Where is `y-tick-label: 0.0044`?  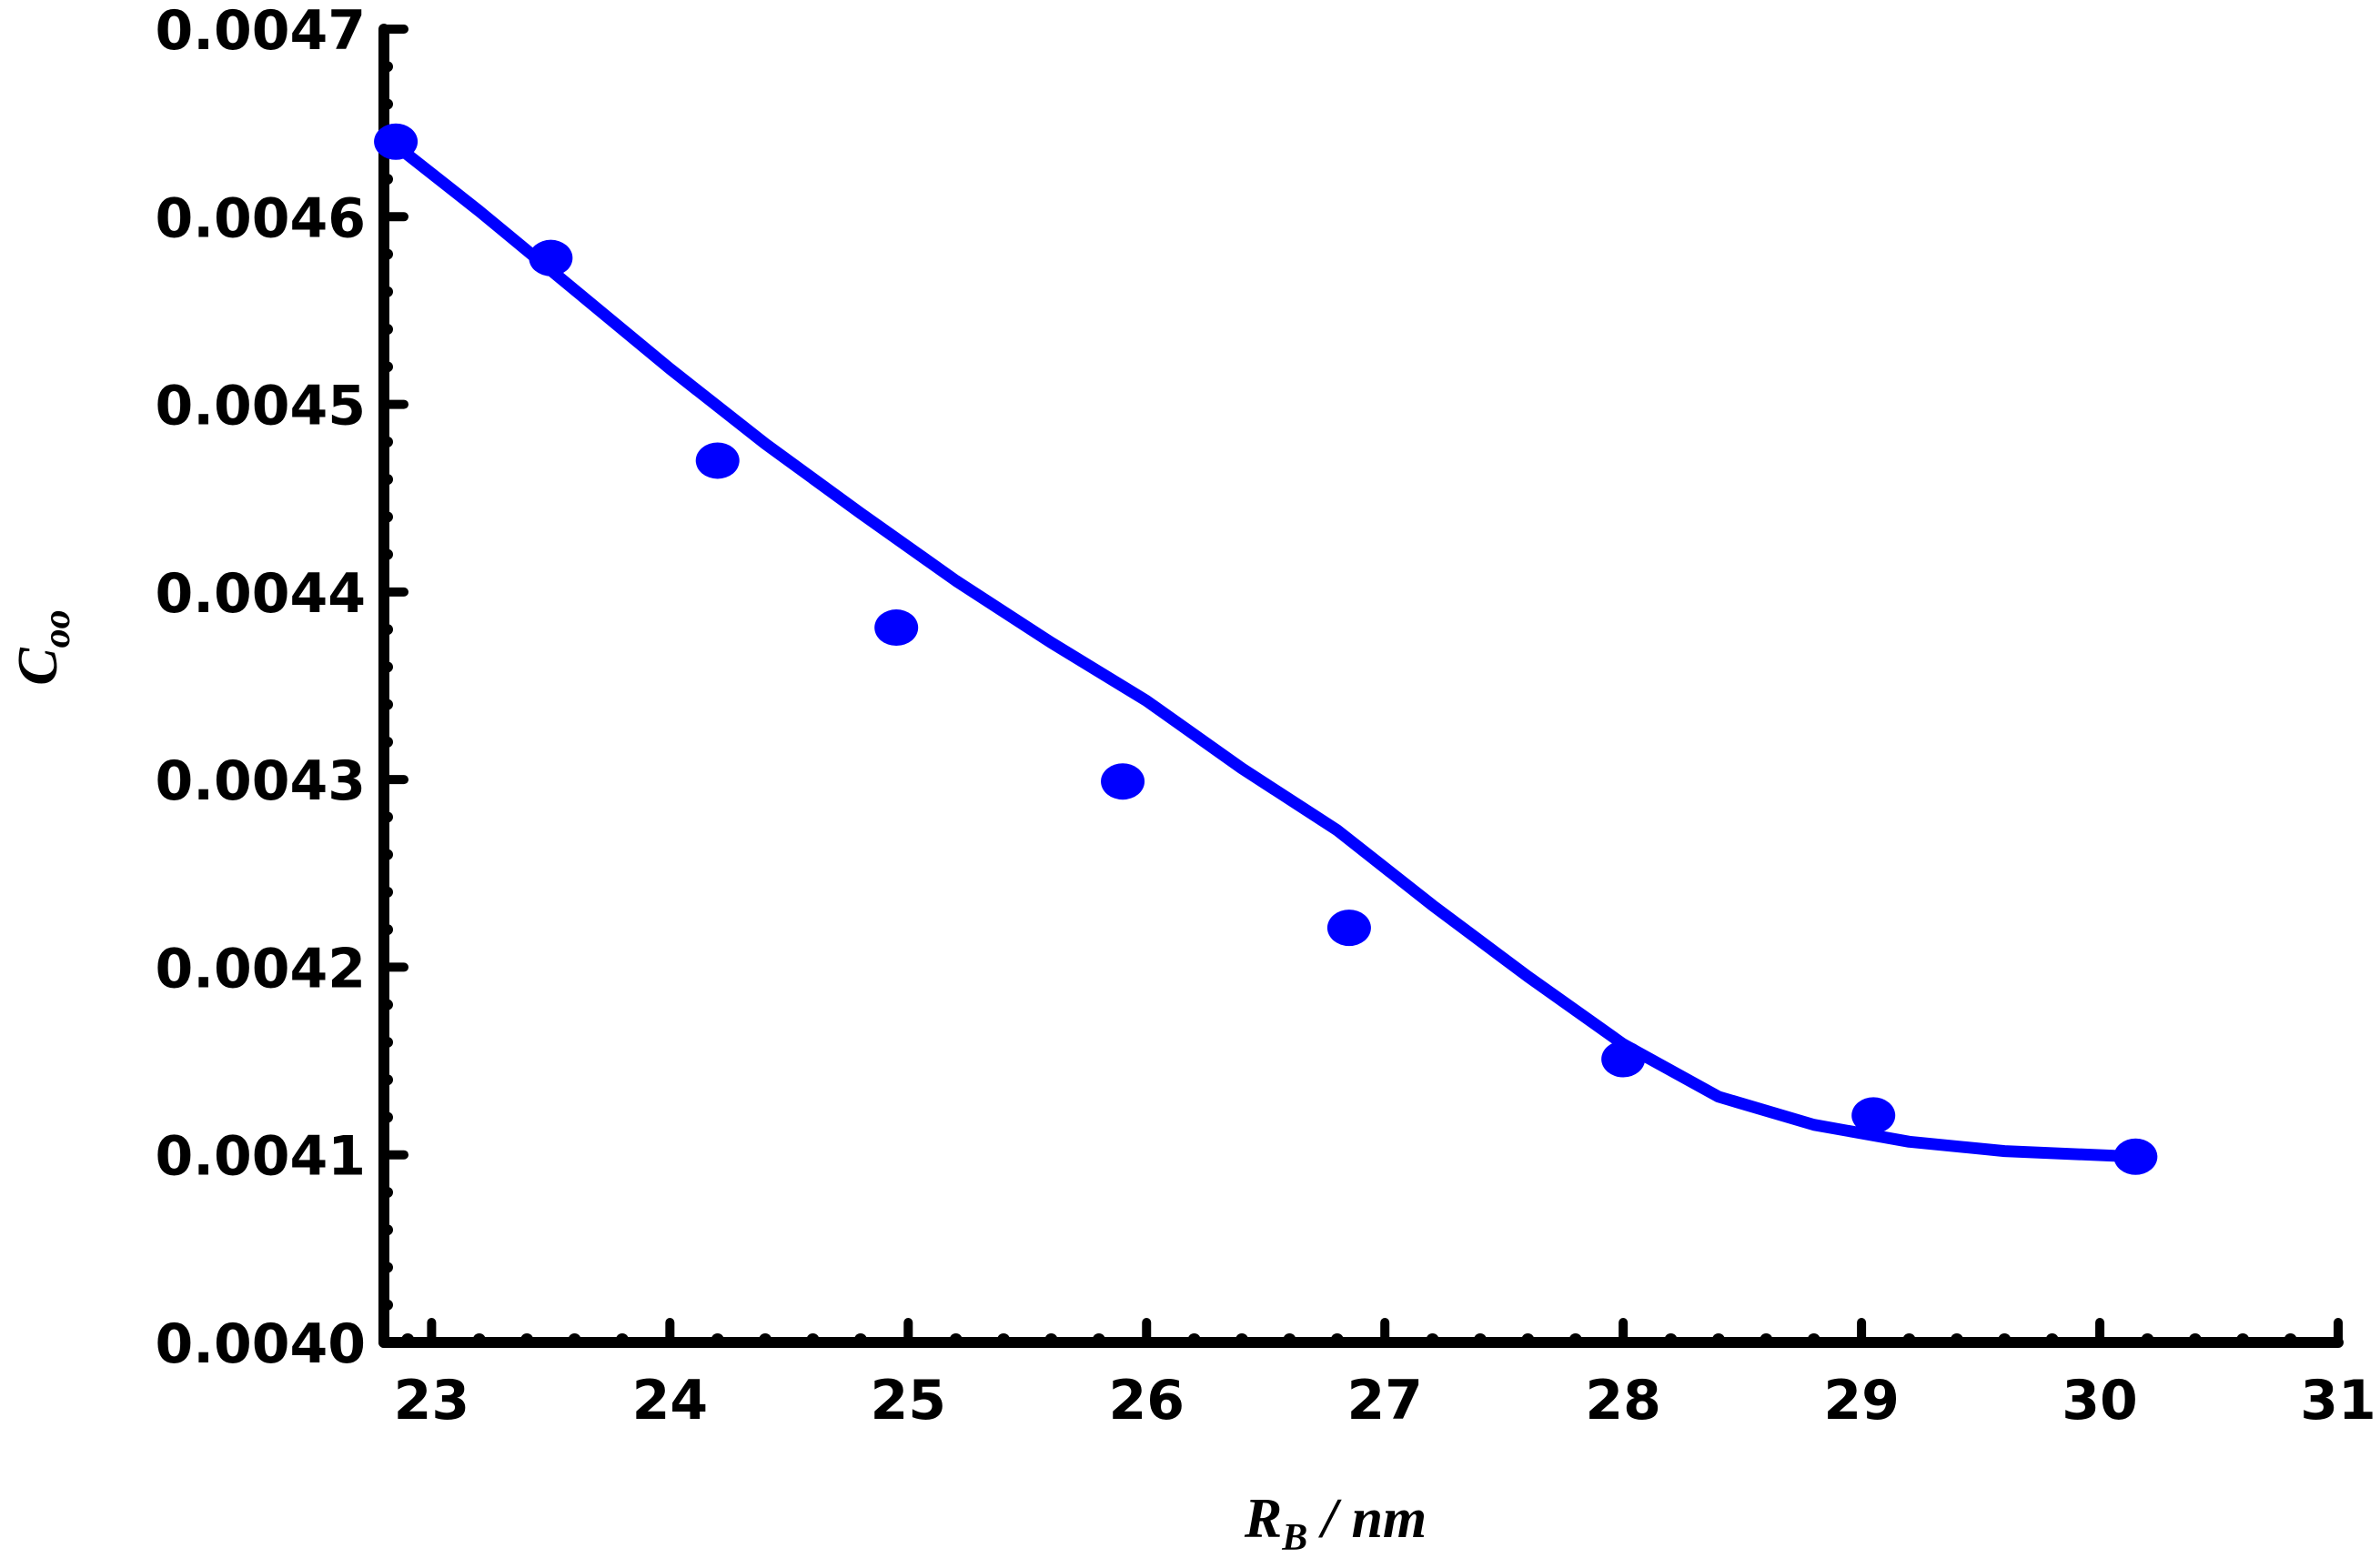 y-tick-label: 0.0044 is located at coordinates (260, 594).